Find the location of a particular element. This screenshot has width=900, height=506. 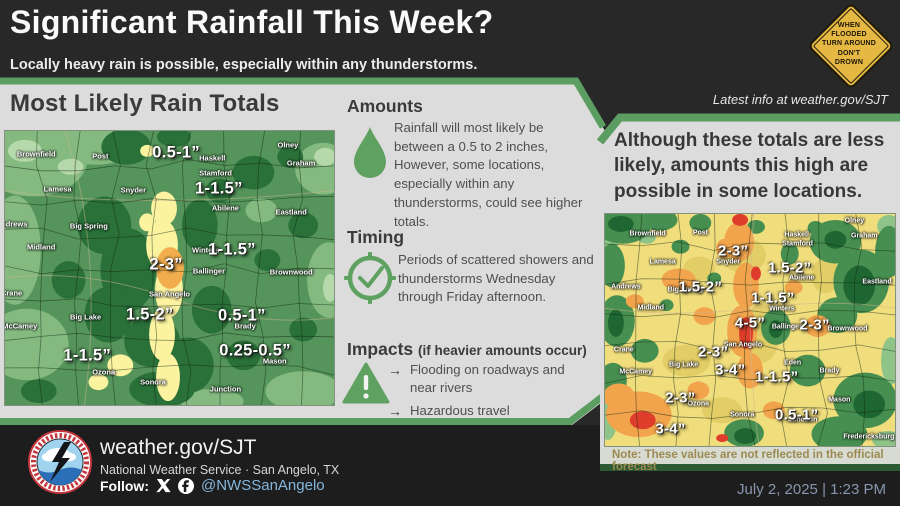

warning-triangle-icon is located at coordinates (366, 383).